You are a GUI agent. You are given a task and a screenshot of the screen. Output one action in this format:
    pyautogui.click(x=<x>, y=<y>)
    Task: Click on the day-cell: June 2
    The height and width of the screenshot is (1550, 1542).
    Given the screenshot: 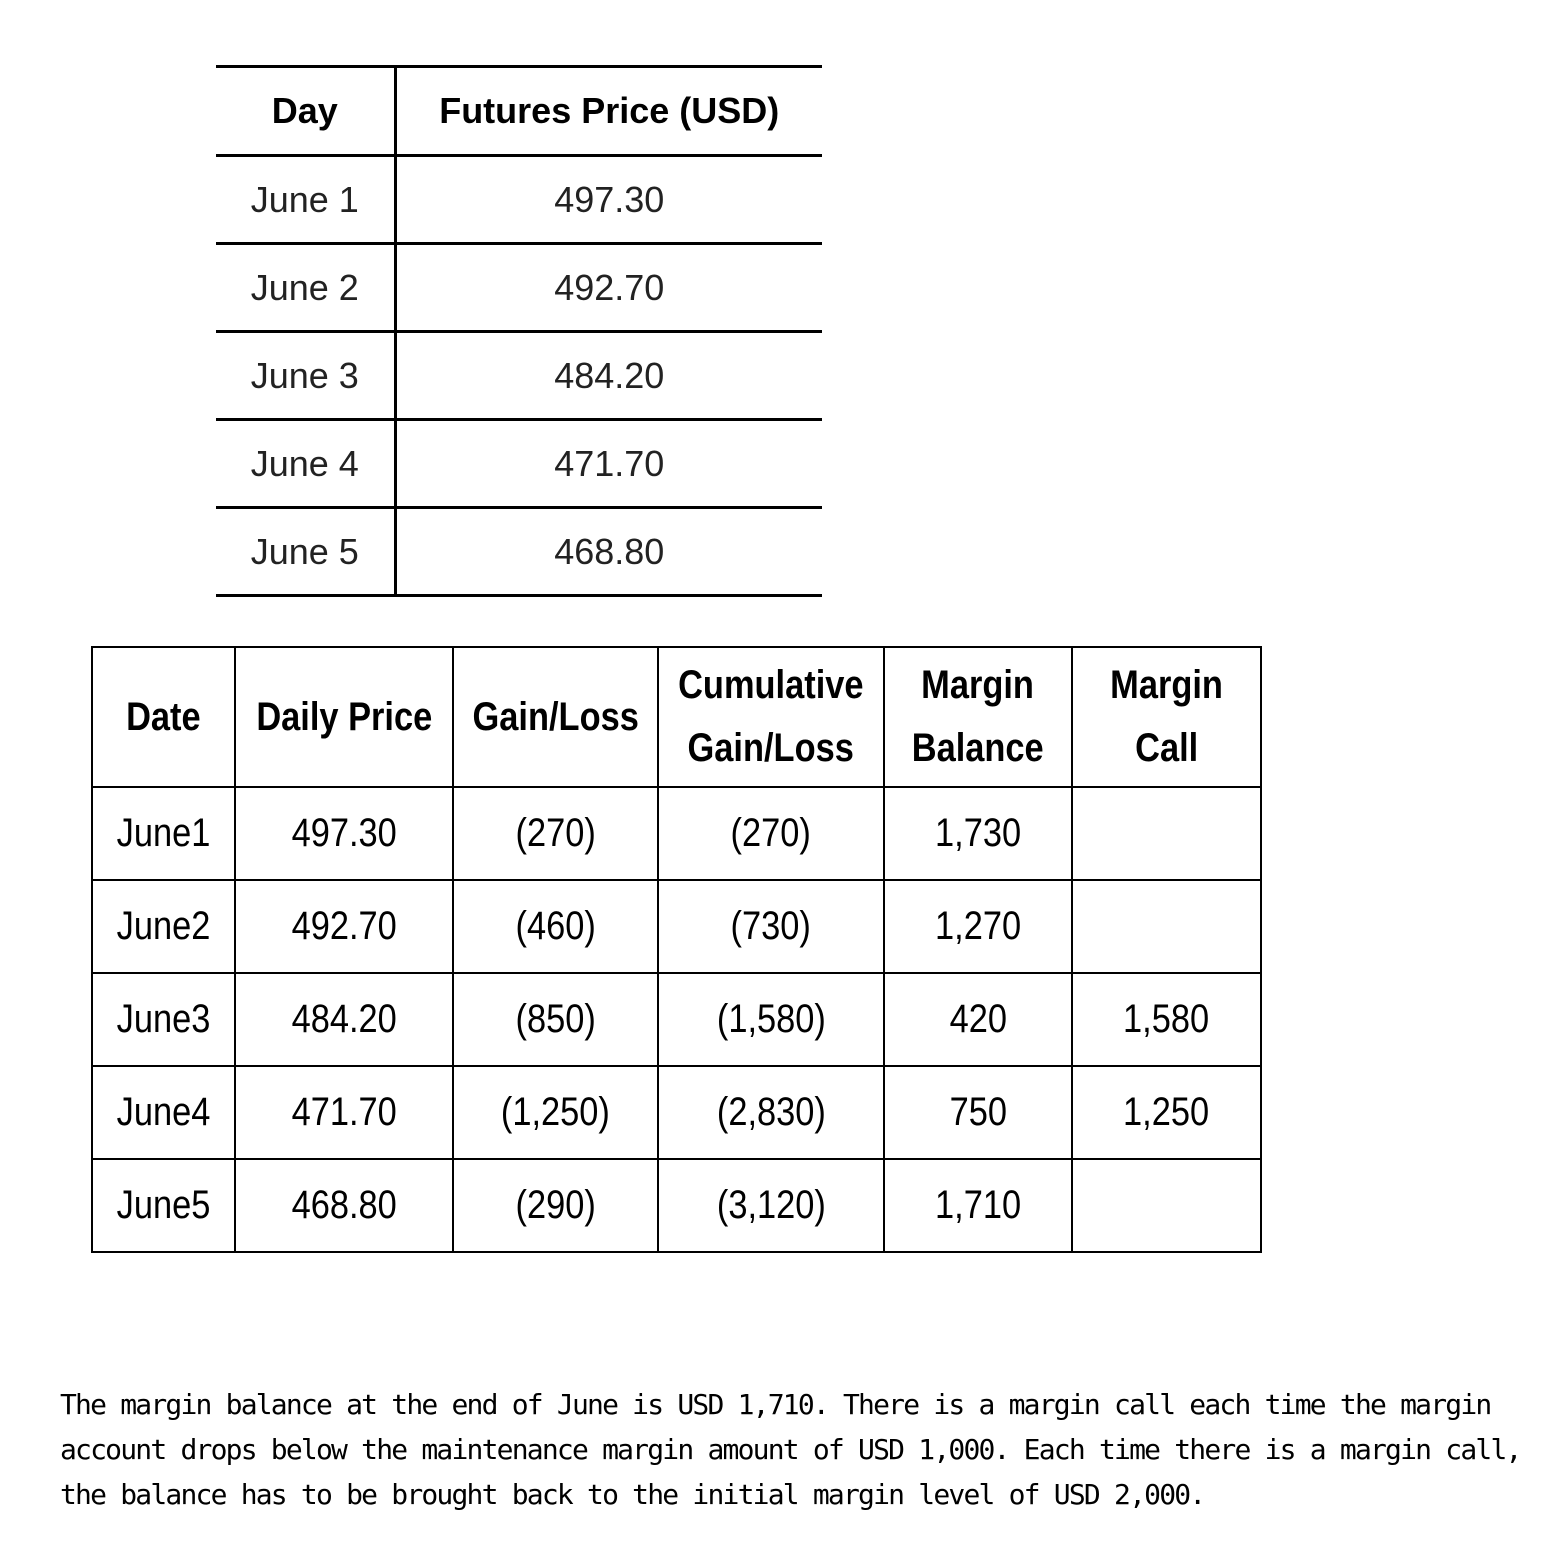 What is the action you would take?
    pyautogui.click(x=306, y=288)
    